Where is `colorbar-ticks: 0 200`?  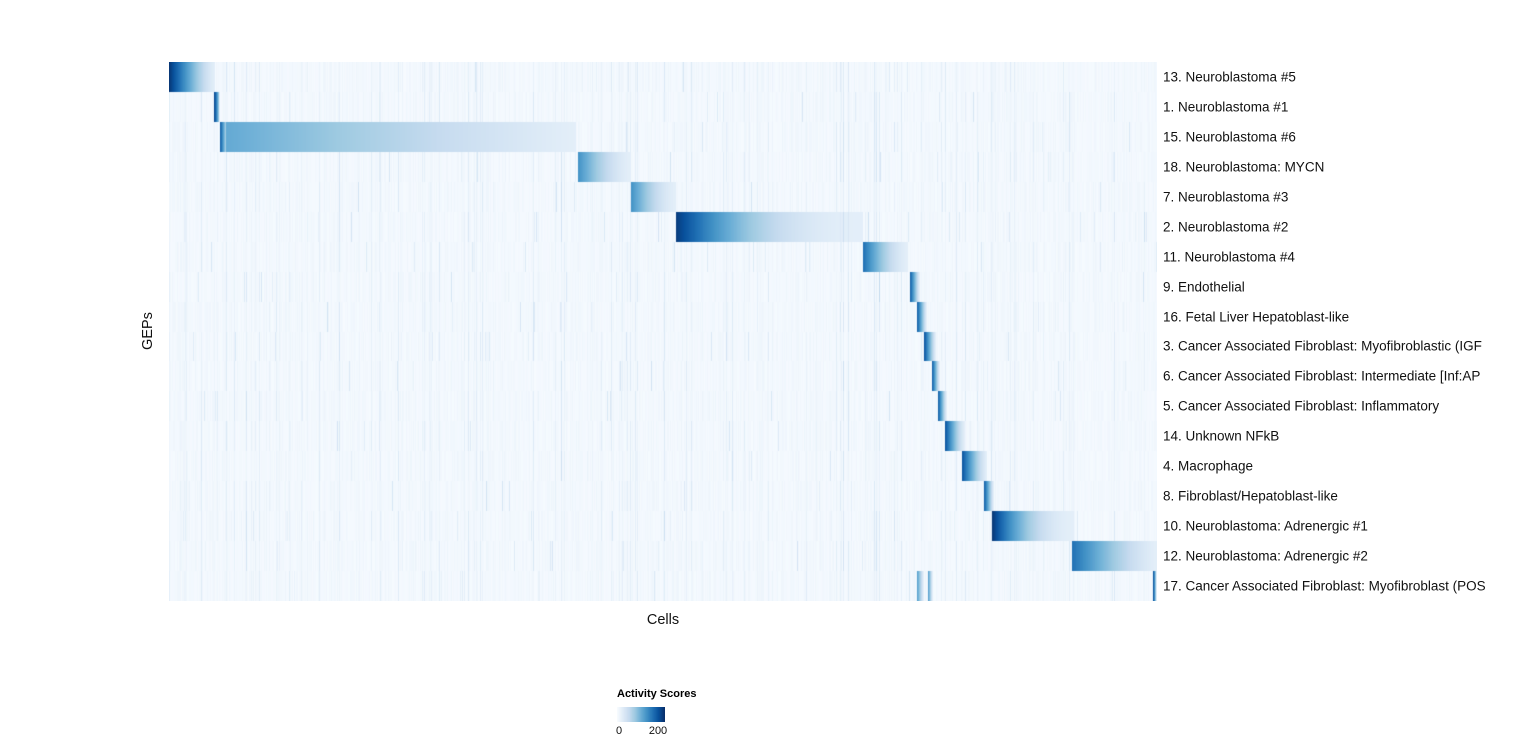 colorbar-ticks: 0 200 is located at coordinates (641, 731).